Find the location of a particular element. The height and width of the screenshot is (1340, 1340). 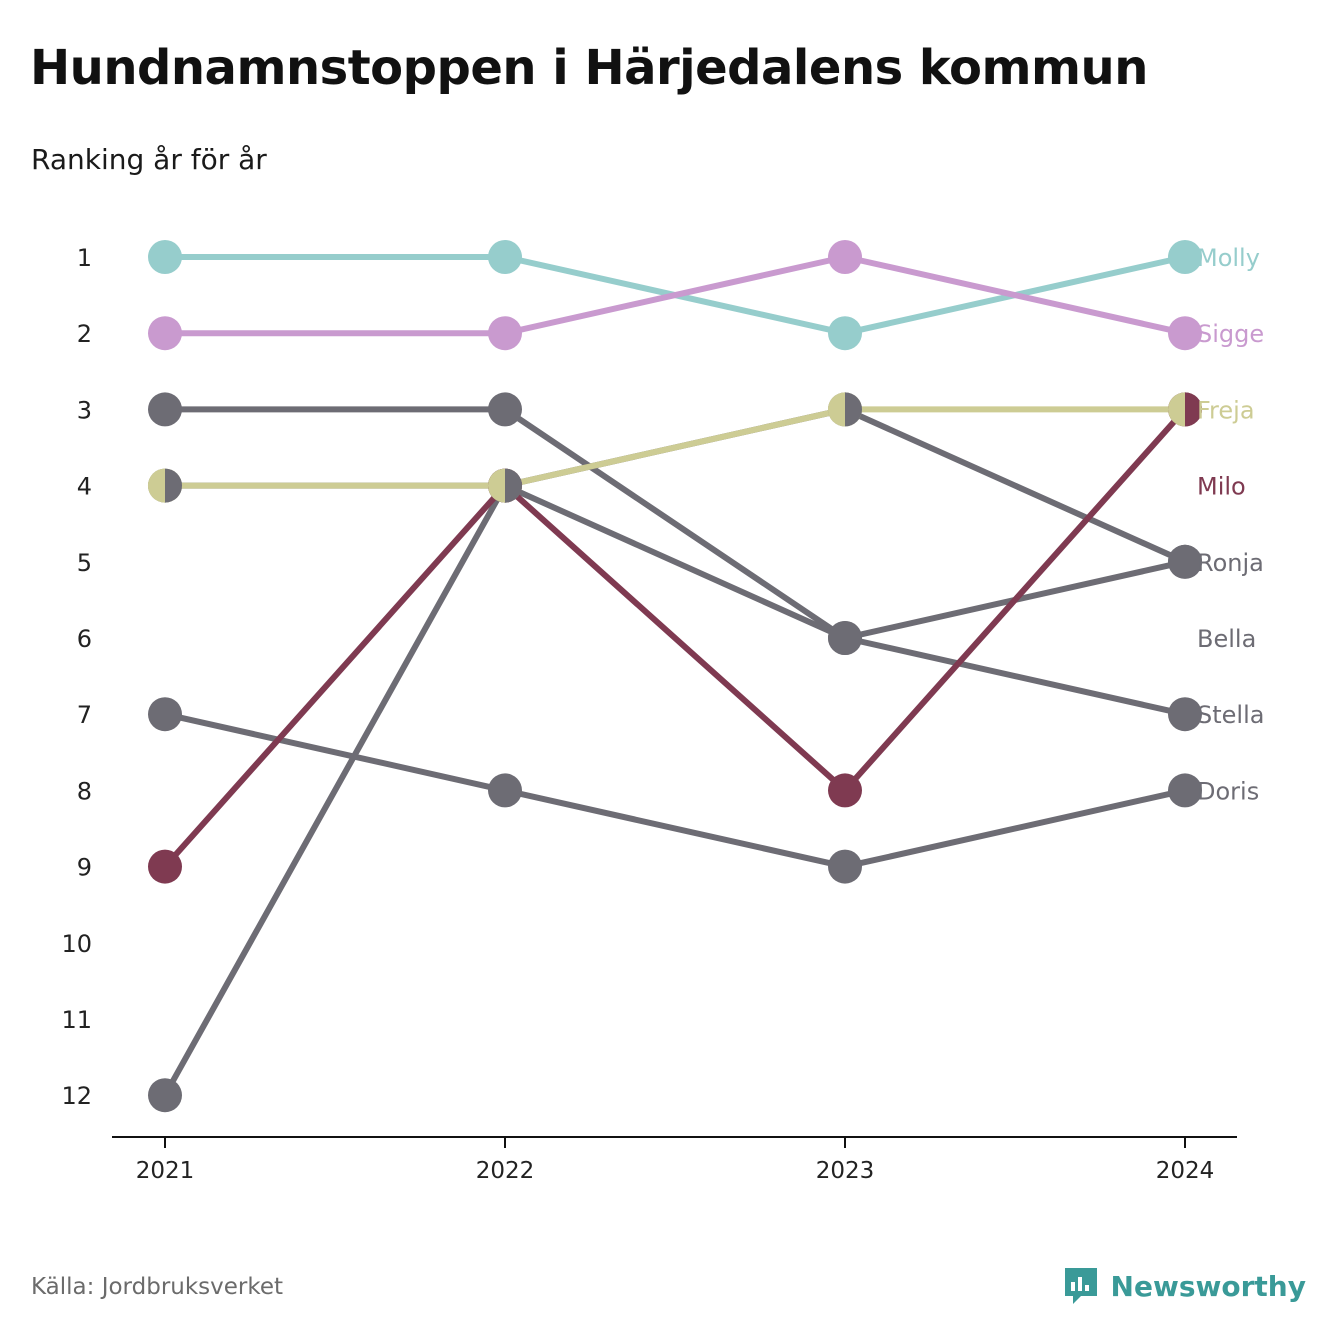

y-tick-label: 3 is located at coordinates (84, 410).